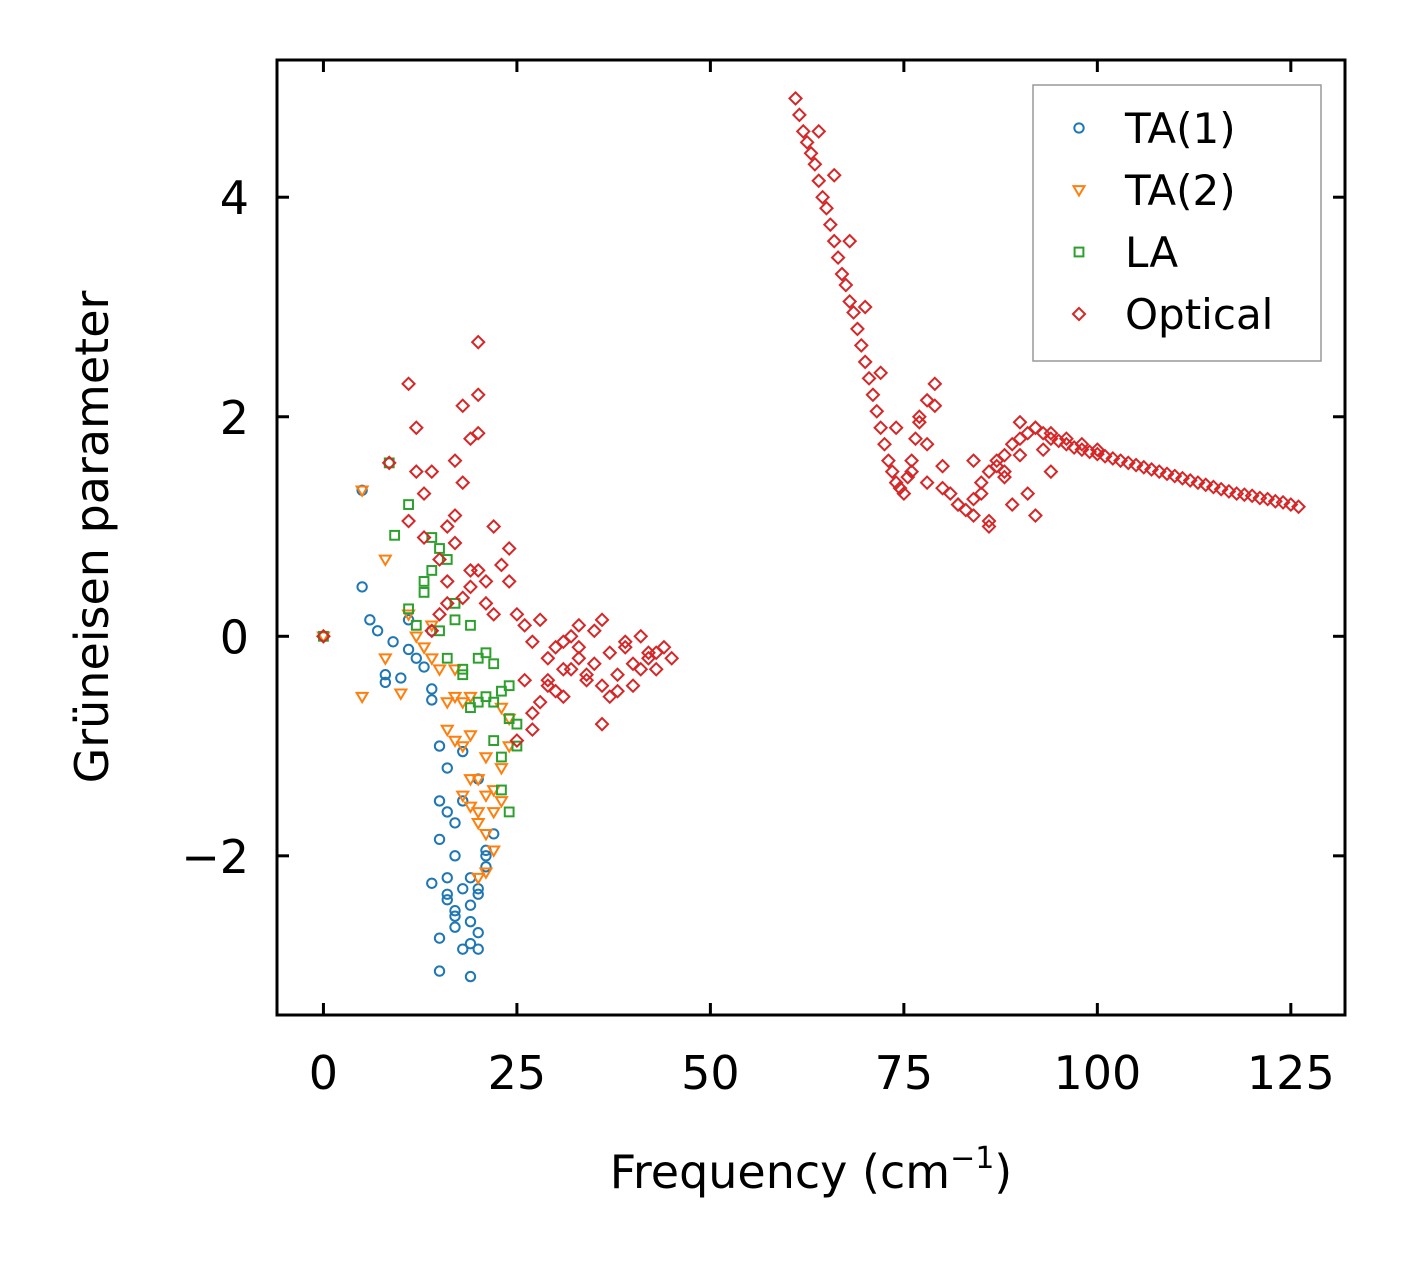  Describe the element at coordinates (710, 1073) in the screenshot. I see `x-tick-label: 50` at that location.